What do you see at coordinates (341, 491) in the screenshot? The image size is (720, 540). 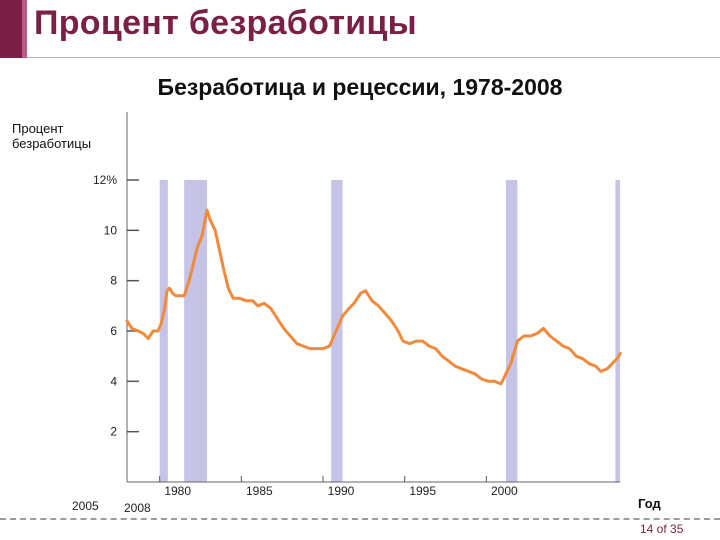 I see `x-tick-label: 1990` at bounding box center [341, 491].